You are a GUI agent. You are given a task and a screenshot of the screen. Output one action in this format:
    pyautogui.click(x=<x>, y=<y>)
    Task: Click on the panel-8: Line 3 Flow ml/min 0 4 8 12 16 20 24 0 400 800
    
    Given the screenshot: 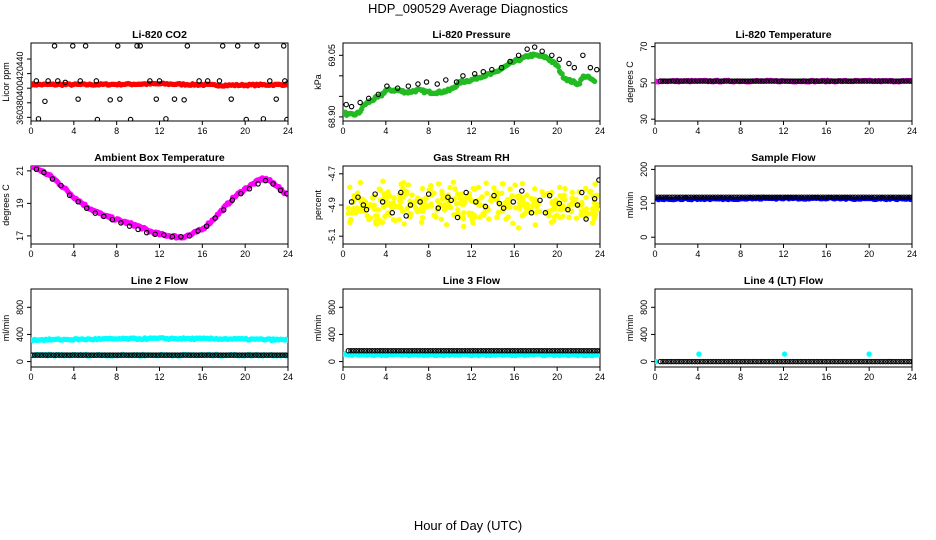 What is the action you would take?
    pyautogui.click(x=459, y=328)
    